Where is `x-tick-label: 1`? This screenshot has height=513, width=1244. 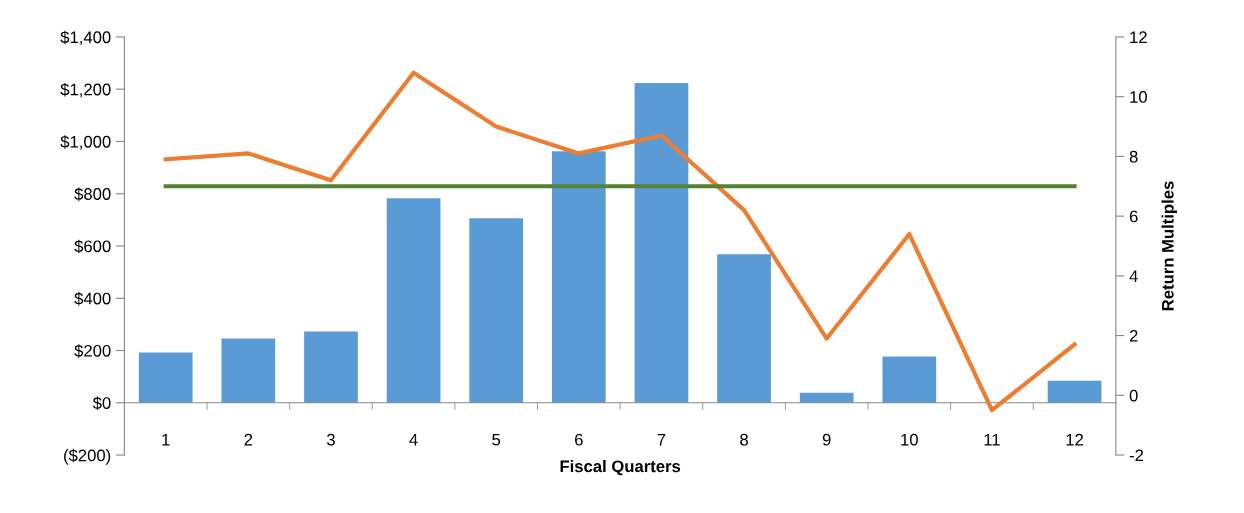
x-tick-label: 1 is located at coordinates (166, 439).